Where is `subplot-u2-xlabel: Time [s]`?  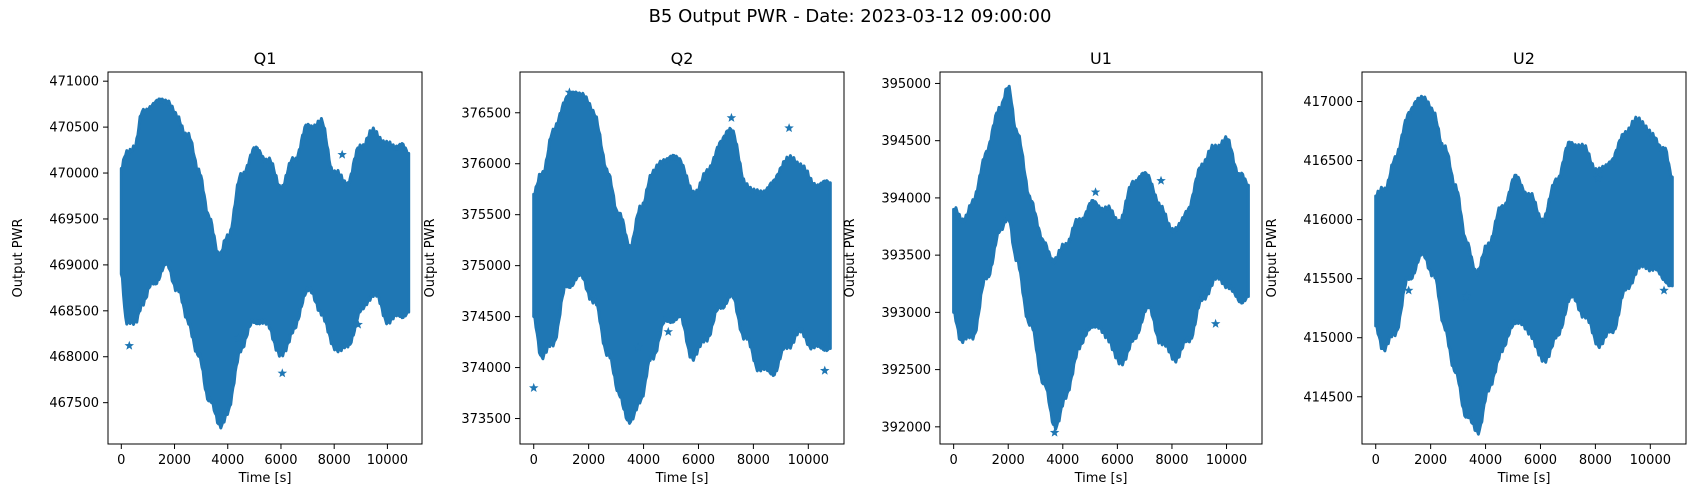
subplot-u2-xlabel: Time [s] is located at coordinates (1524, 478).